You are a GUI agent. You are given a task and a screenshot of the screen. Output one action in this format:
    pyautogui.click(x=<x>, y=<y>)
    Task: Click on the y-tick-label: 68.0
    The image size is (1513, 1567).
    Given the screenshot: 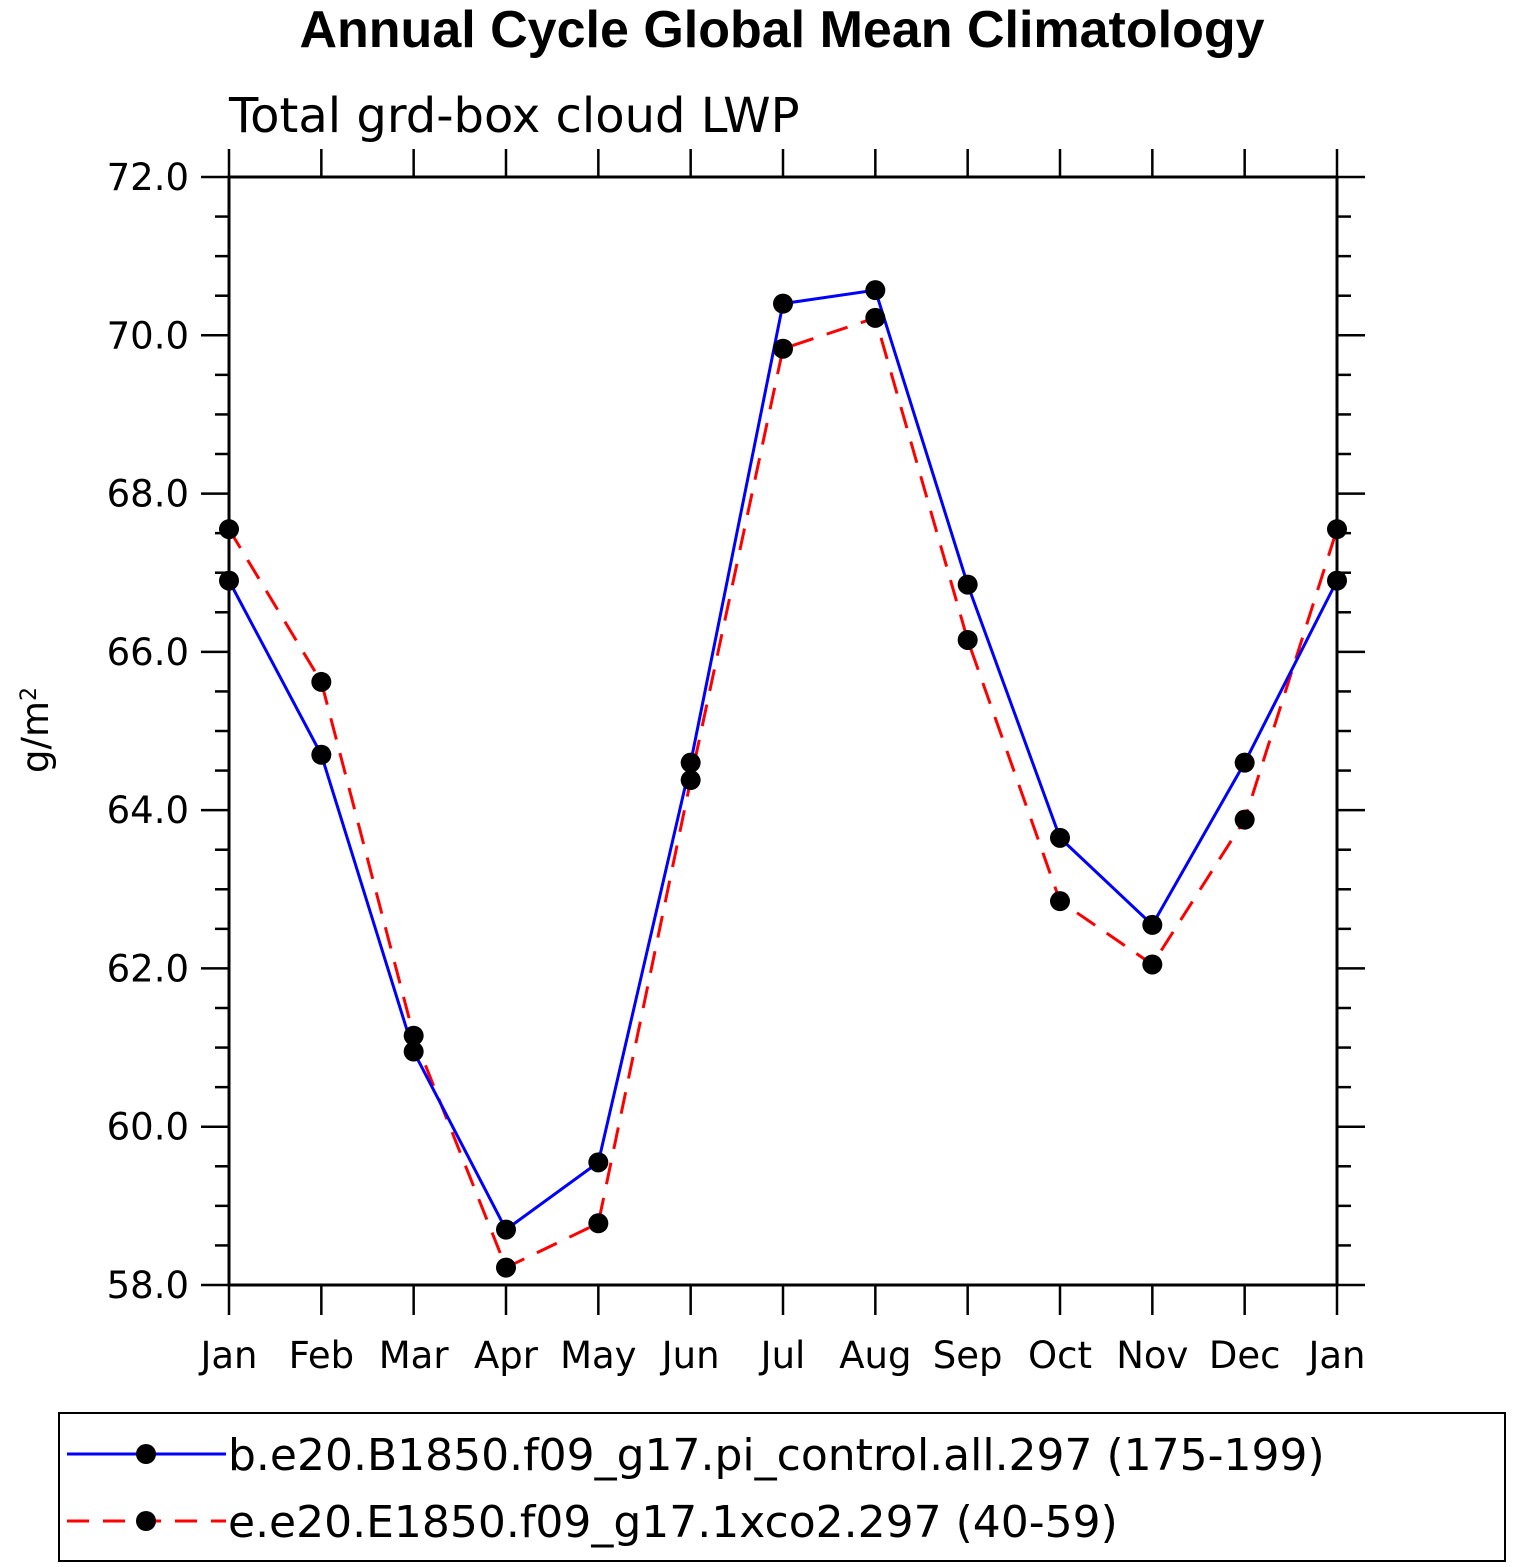 What is the action you would take?
    pyautogui.click(x=148, y=494)
    